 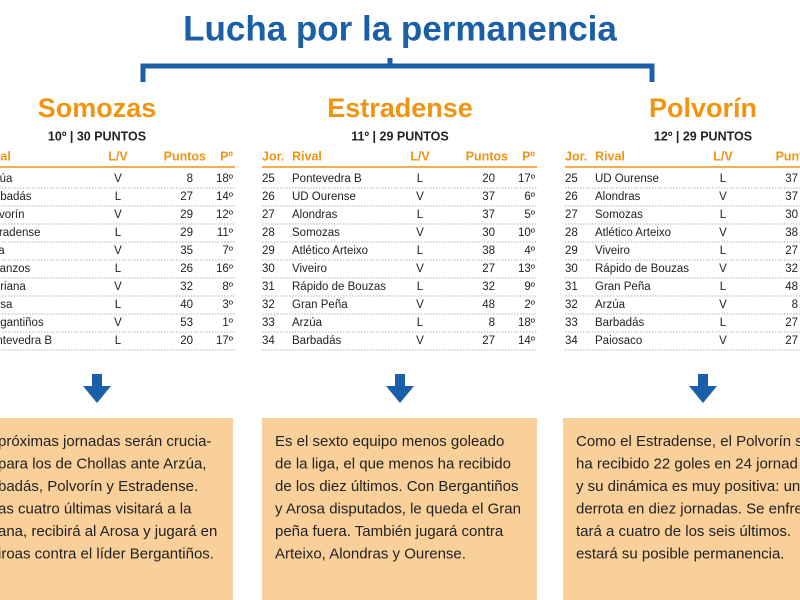 What do you see at coordinates (612, 251) in the screenshot?
I see `table-cell: Viveiro` at bounding box center [612, 251].